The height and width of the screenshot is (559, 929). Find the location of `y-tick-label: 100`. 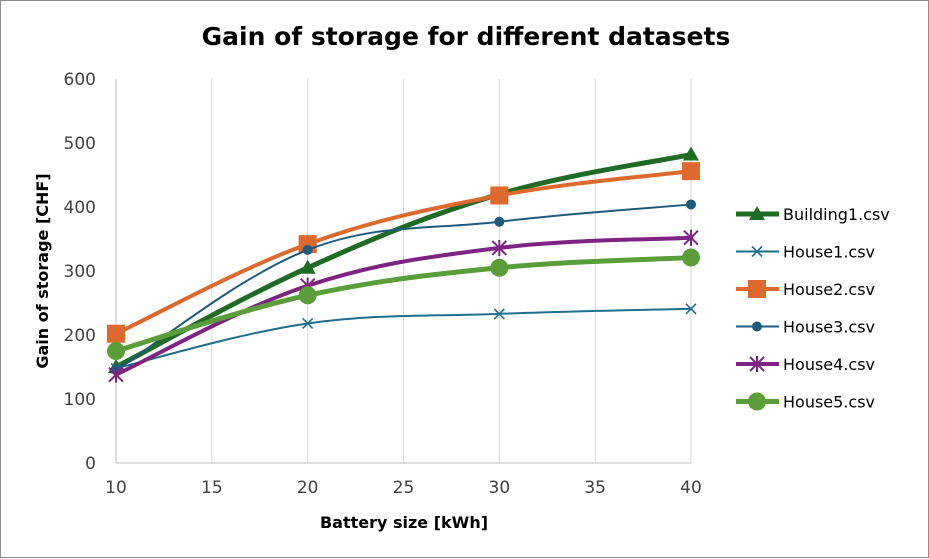

y-tick-label: 100 is located at coordinates (80, 400).